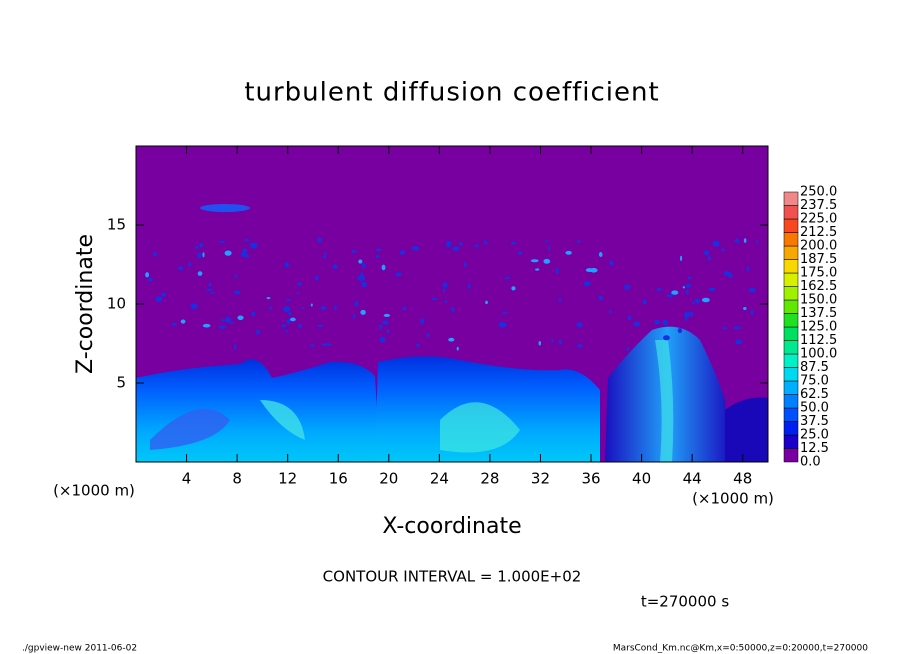  Describe the element at coordinates (810, 462) in the screenshot. I see `colorbar-label: 0.0` at that location.